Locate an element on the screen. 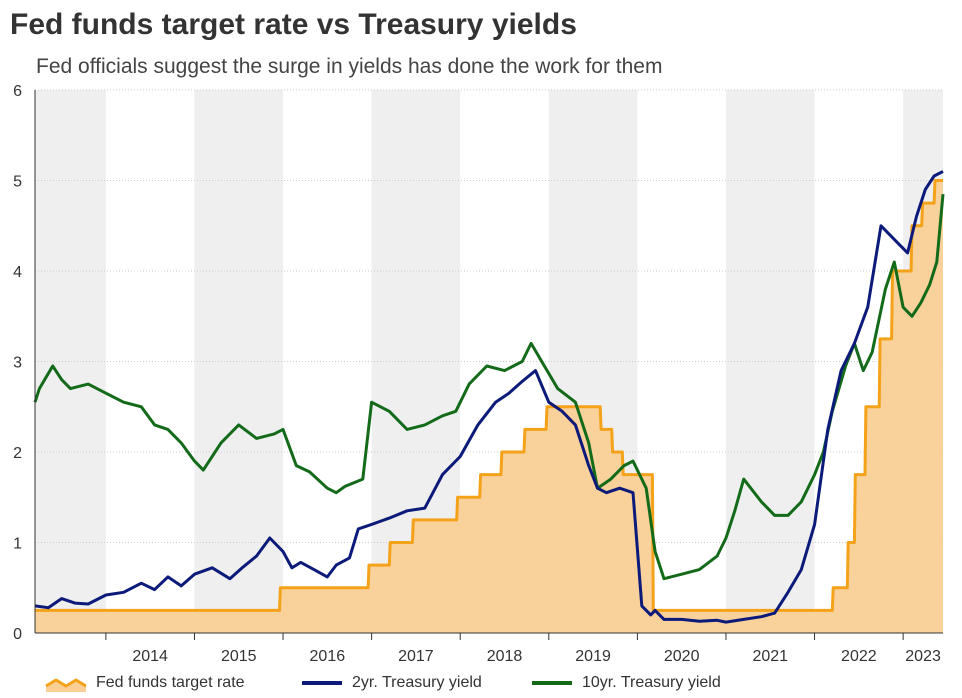 The width and height of the screenshot is (962, 698). y-tick-label-0: 0 is located at coordinates (17, 634).